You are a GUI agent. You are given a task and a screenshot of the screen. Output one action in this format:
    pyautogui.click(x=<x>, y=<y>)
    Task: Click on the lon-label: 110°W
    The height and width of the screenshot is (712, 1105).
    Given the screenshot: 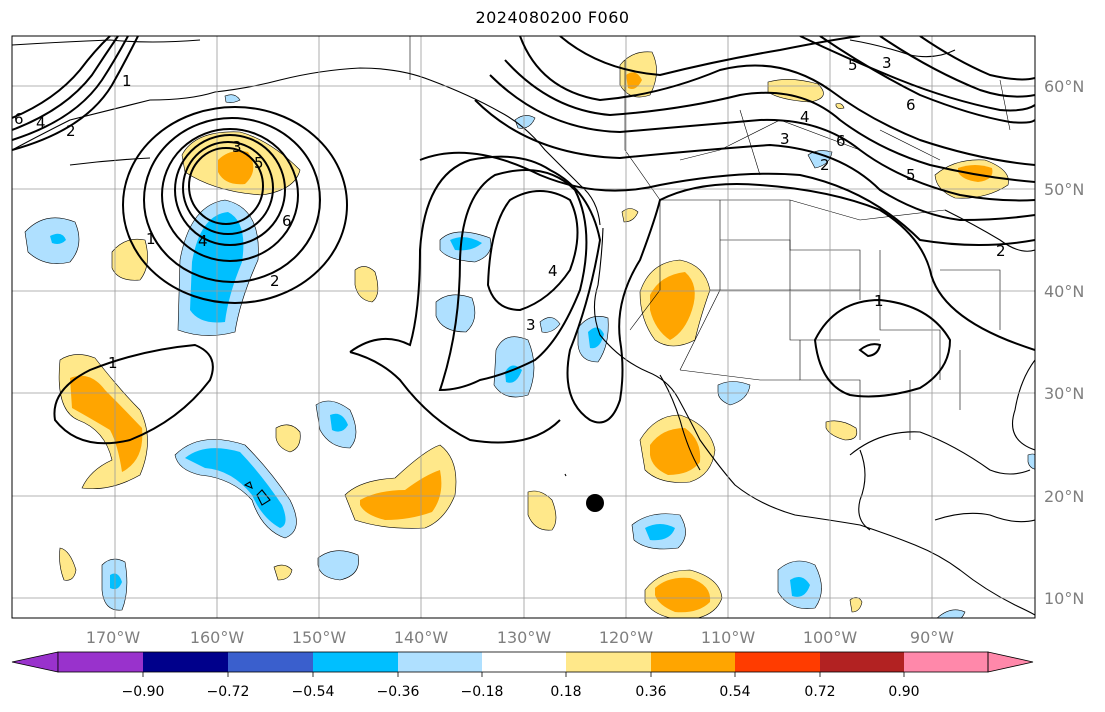 What is the action you would take?
    pyautogui.click(x=728, y=637)
    